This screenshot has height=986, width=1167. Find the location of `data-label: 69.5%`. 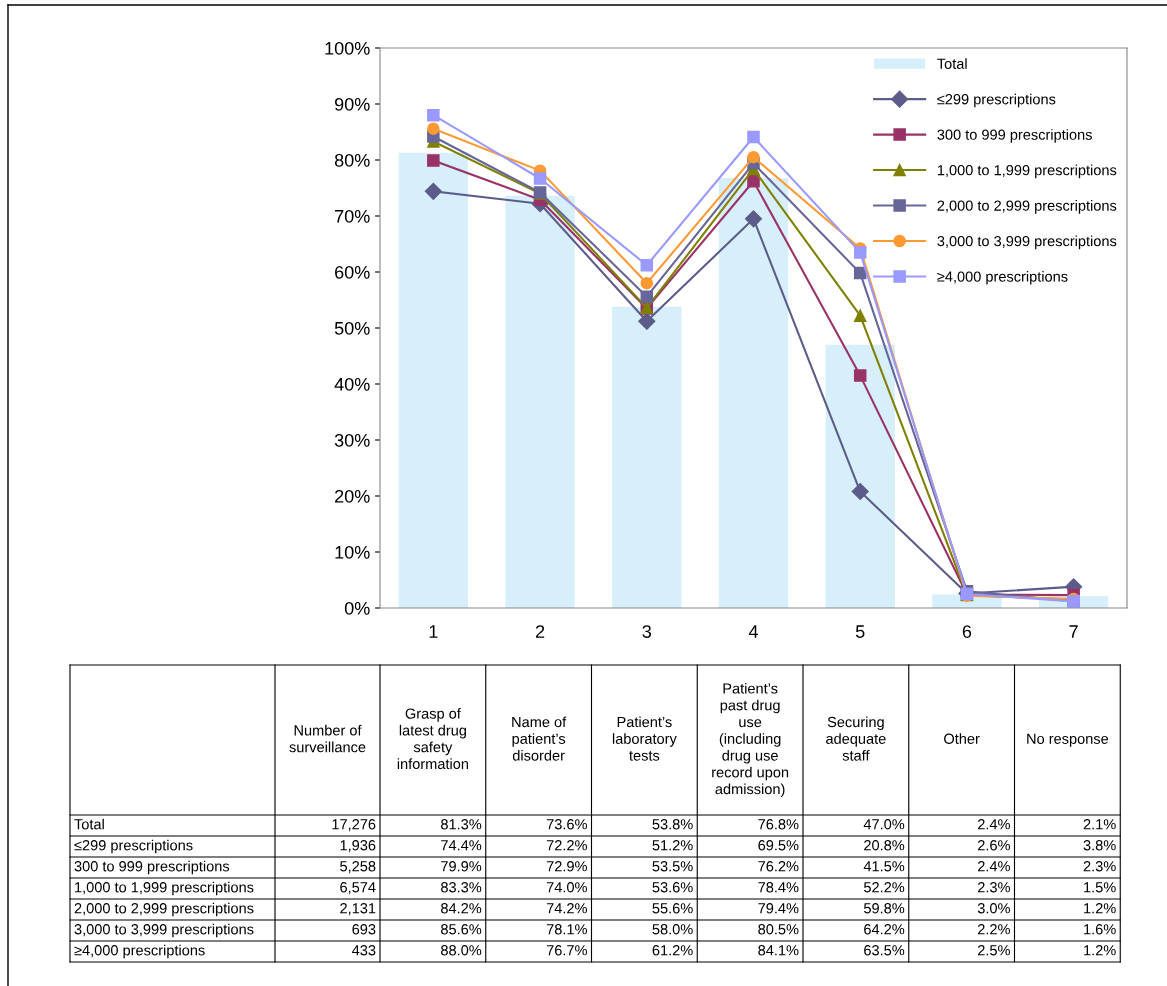

data-label: 69.5% is located at coordinates (778, 845).